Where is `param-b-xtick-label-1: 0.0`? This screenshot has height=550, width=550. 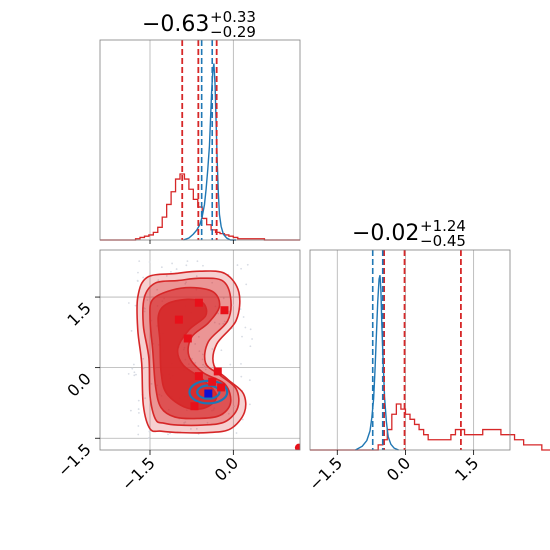
param-b-xtick-label-1: 0.0 is located at coordinates (398, 468).